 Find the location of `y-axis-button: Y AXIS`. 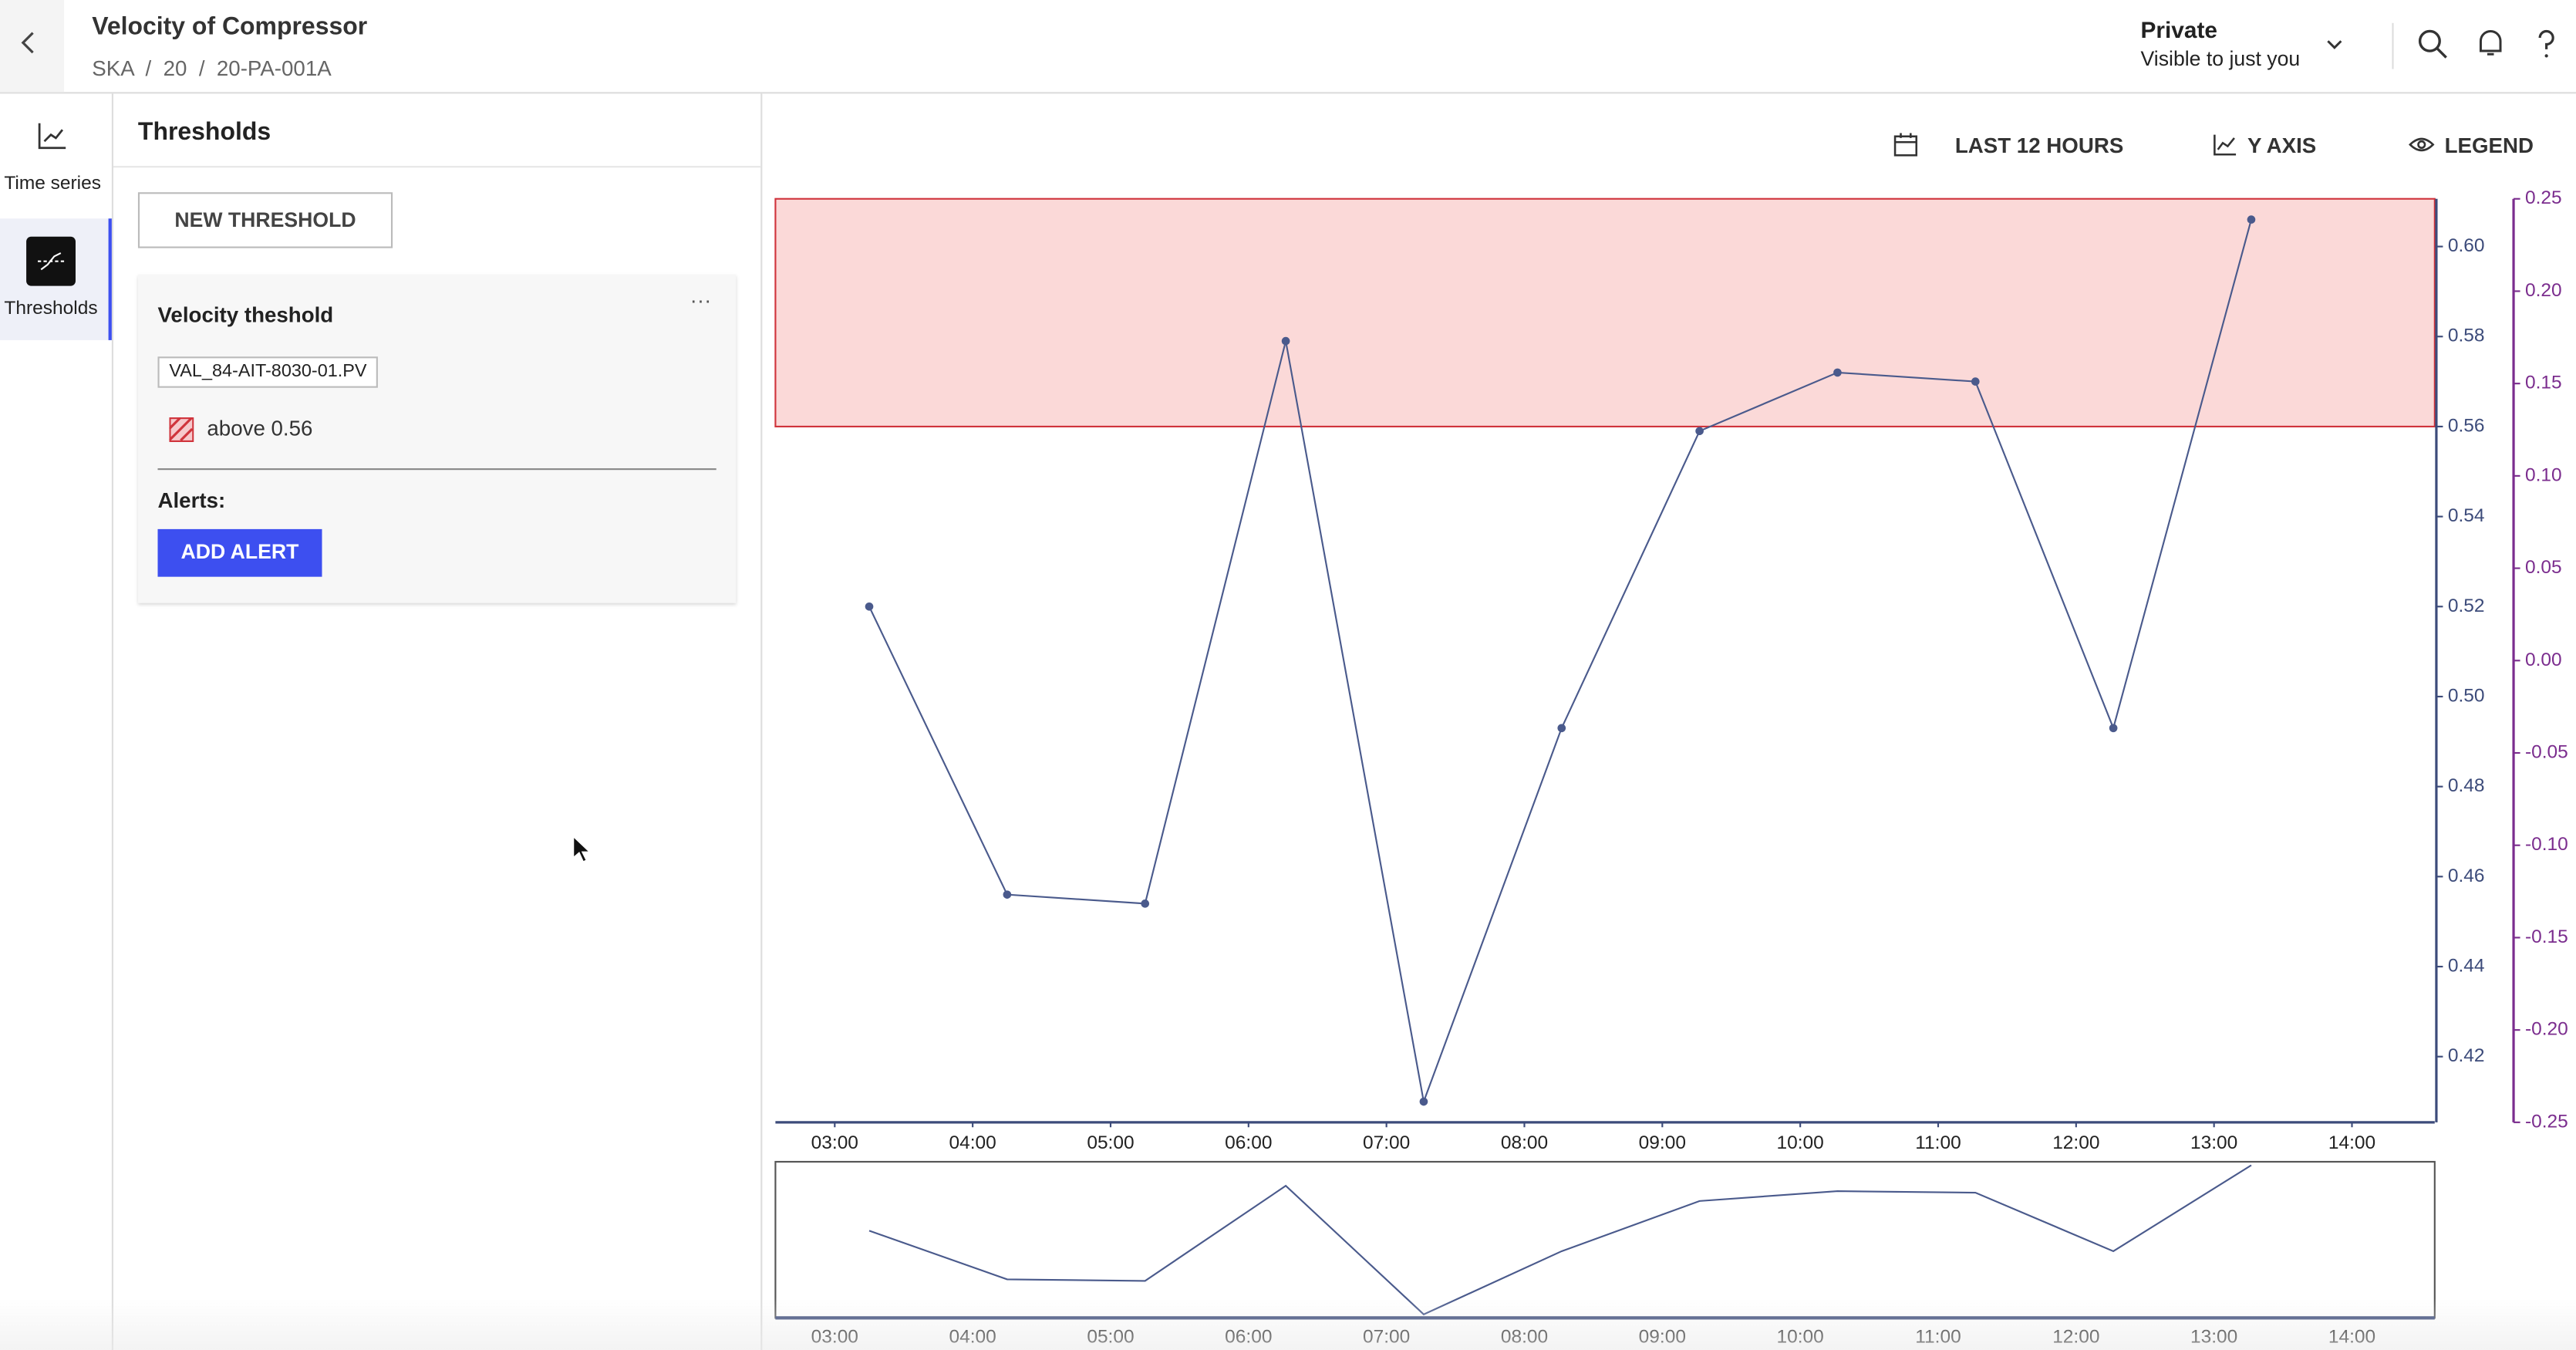

y-axis-button: Y AXIS is located at coordinates (2282, 145).